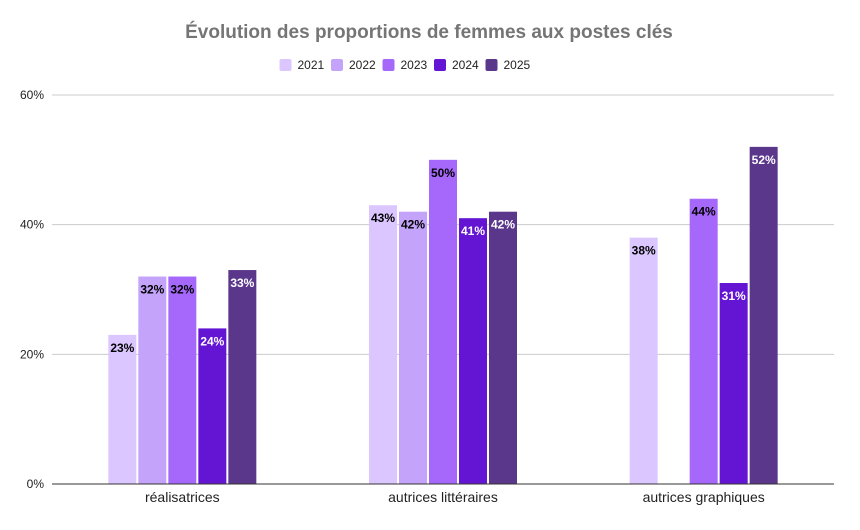 The width and height of the screenshot is (860, 530). I want to click on data-label: 33%, so click(242, 283).